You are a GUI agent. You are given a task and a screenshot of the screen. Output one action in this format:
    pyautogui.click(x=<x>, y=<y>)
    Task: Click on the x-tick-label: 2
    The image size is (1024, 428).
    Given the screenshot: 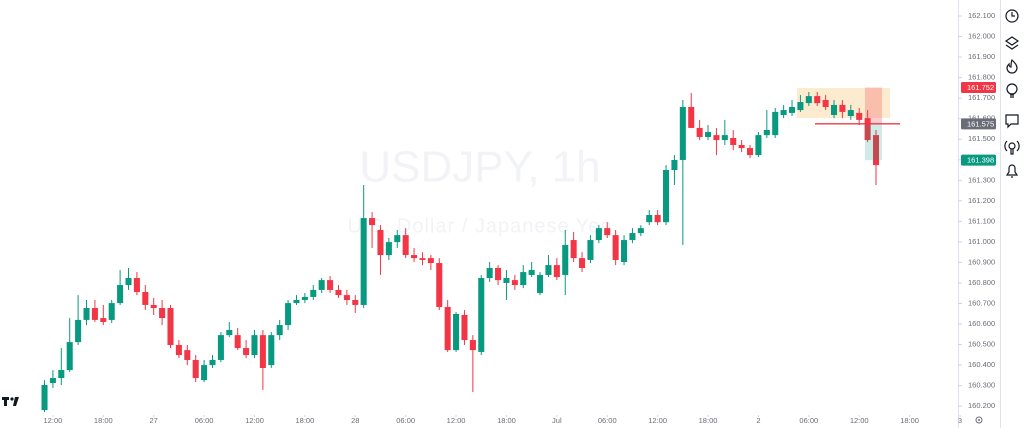 What is the action you would take?
    pyautogui.click(x=758, y=420)
    